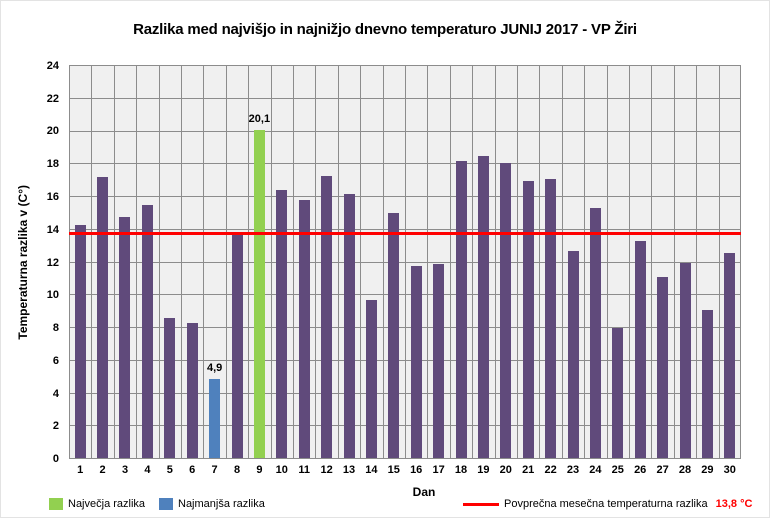 This screenshot has width=770, height=518. Describe the element at coordinates (640, 470) in the screenshot. I see `x-tick-label: 26` at that location.